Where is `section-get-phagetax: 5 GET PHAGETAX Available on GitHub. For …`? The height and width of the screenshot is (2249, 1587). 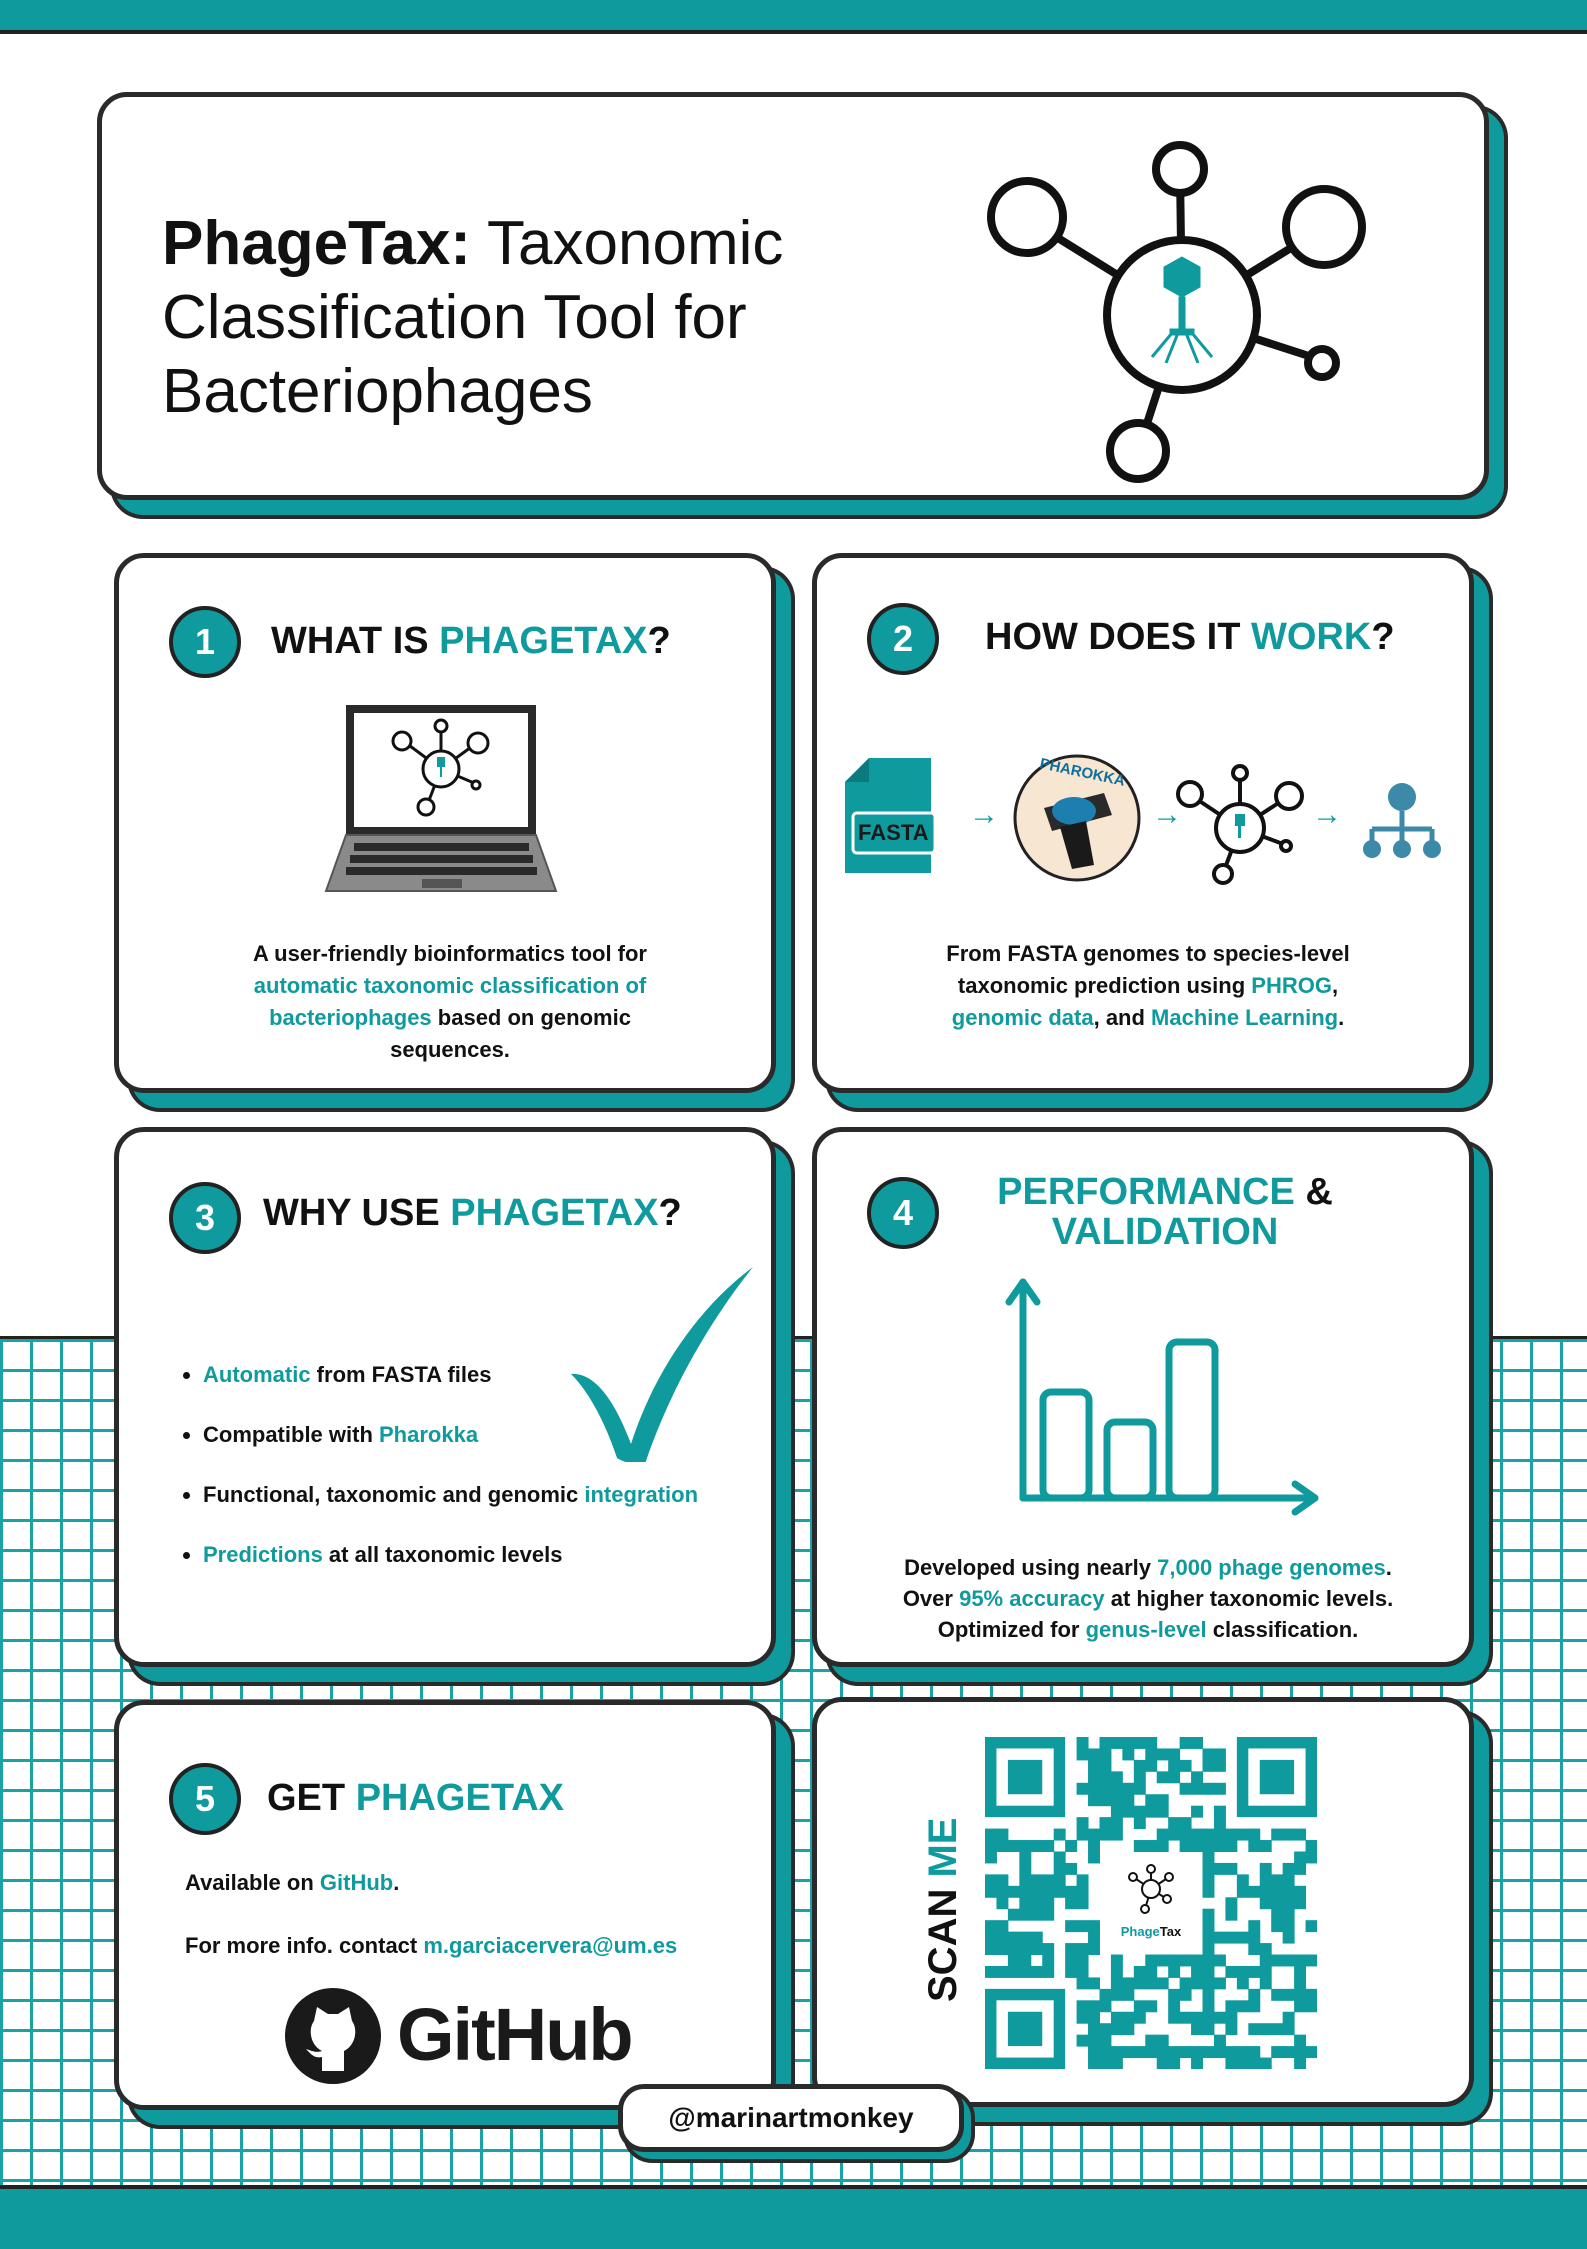 section-get-phagetax: 5 GET PHAGETAX Available on GitHub. For … is located at coordinates (445, 1905).